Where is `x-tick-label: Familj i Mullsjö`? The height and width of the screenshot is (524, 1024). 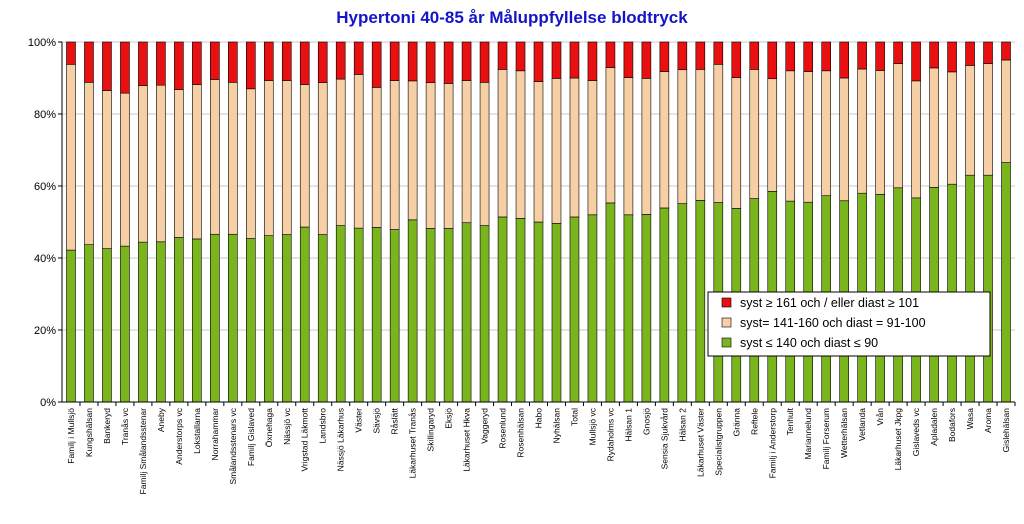 x-tick-label: Familj i Mullsjö is located at coordinates (71, 436).